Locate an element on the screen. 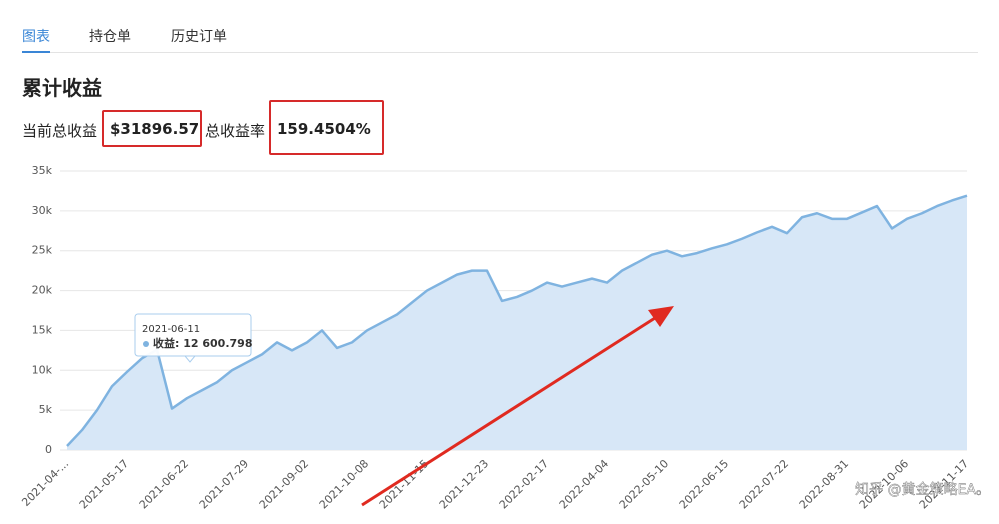  y-tick-label: 15k is located at coordinates (42, 329).